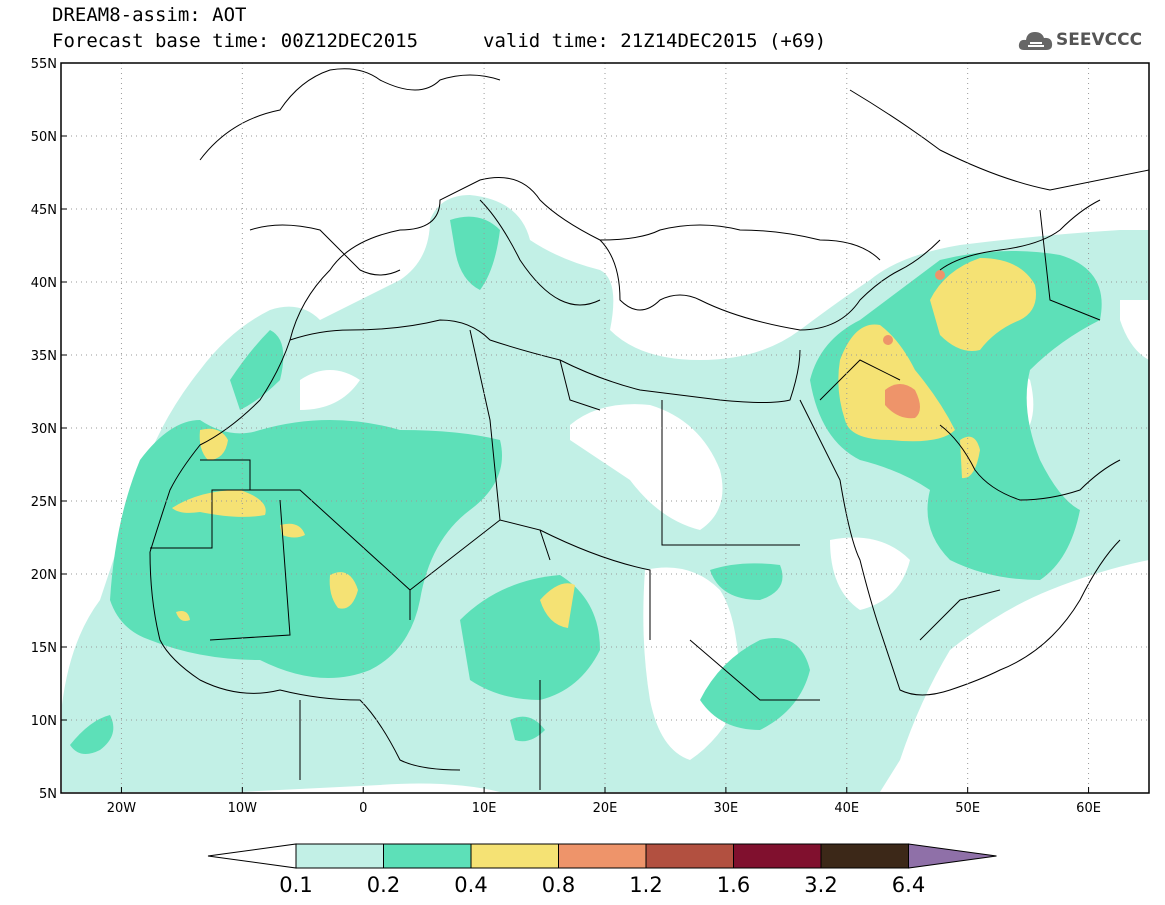 The image size is (1165, 905). What do you see at coordinates (363, 808) in the screenshot?
I see `lon-tick-label: 0` at bounding box center [363, 808].